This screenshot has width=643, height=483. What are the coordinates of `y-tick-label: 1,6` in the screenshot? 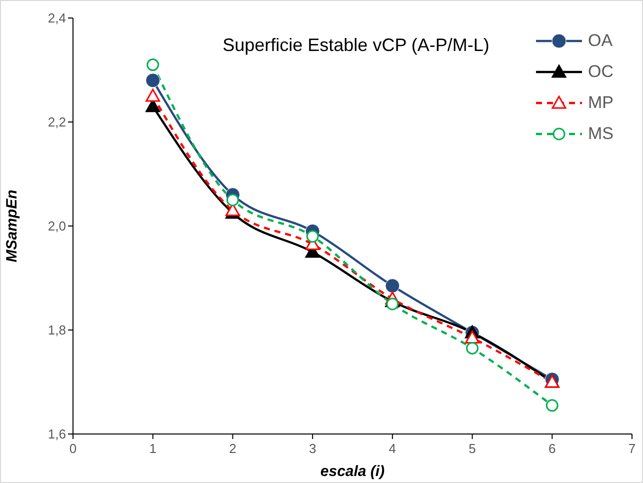 It's located at (57, 434).